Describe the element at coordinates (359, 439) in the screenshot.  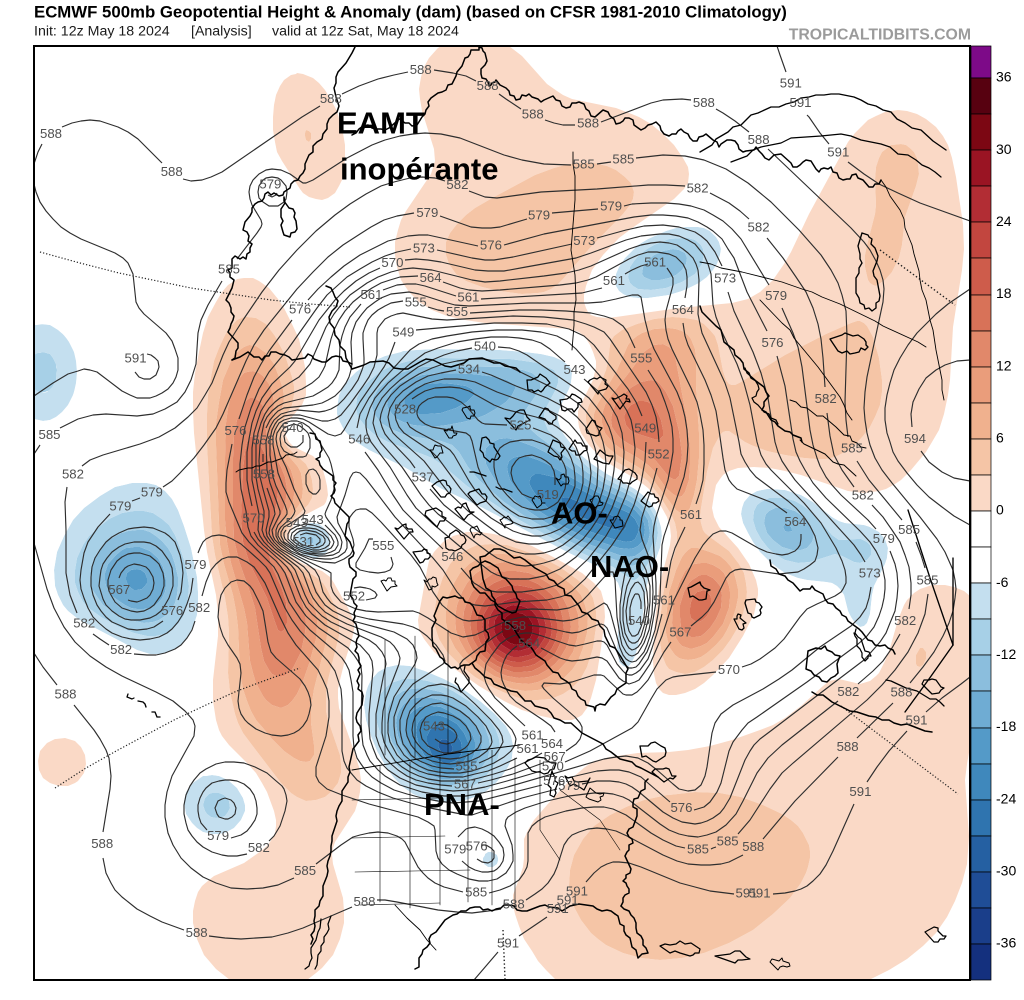
I see `svg-text: 546` at that location.